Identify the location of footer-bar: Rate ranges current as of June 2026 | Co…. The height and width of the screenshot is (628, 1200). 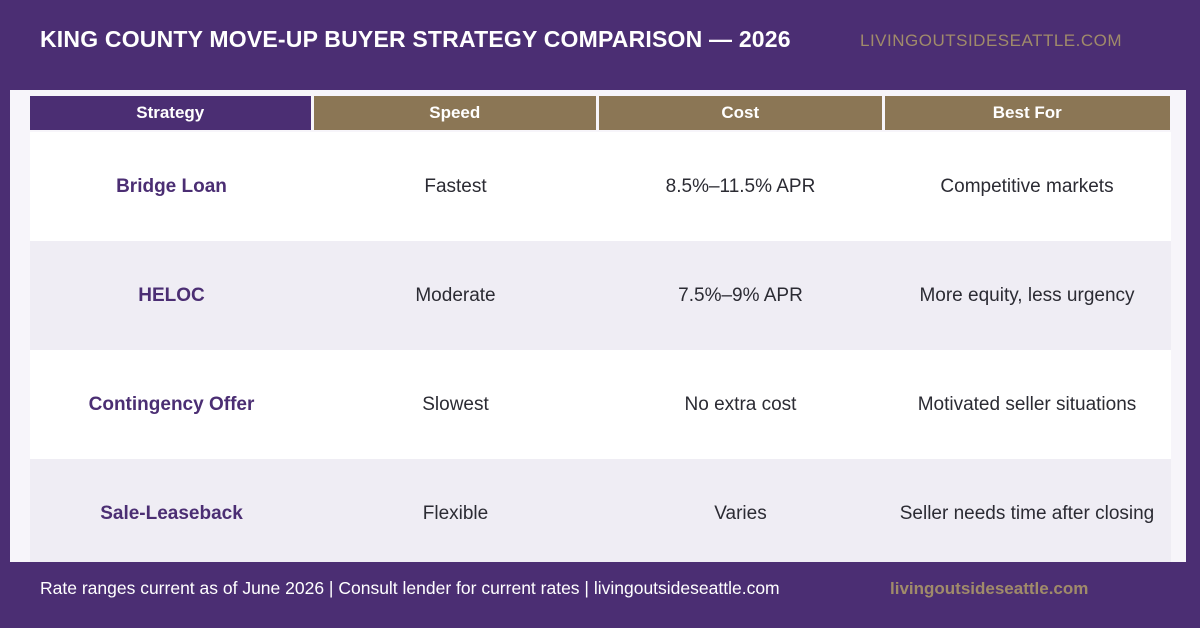
(600, 595).